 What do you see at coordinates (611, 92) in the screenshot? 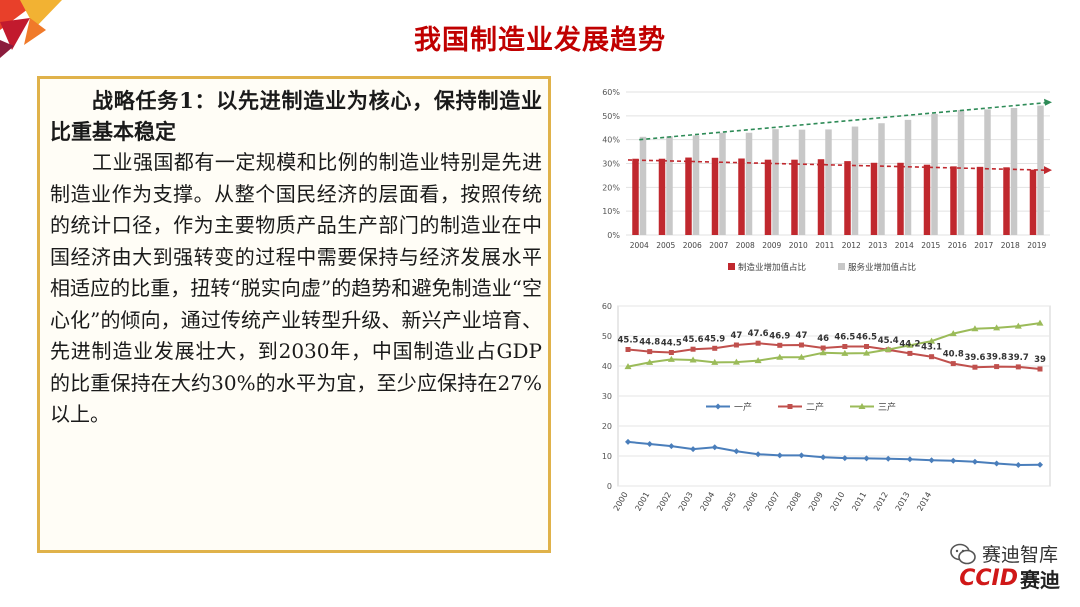
I see `y-tick-label: 60%` at bounding box center [611, 92].